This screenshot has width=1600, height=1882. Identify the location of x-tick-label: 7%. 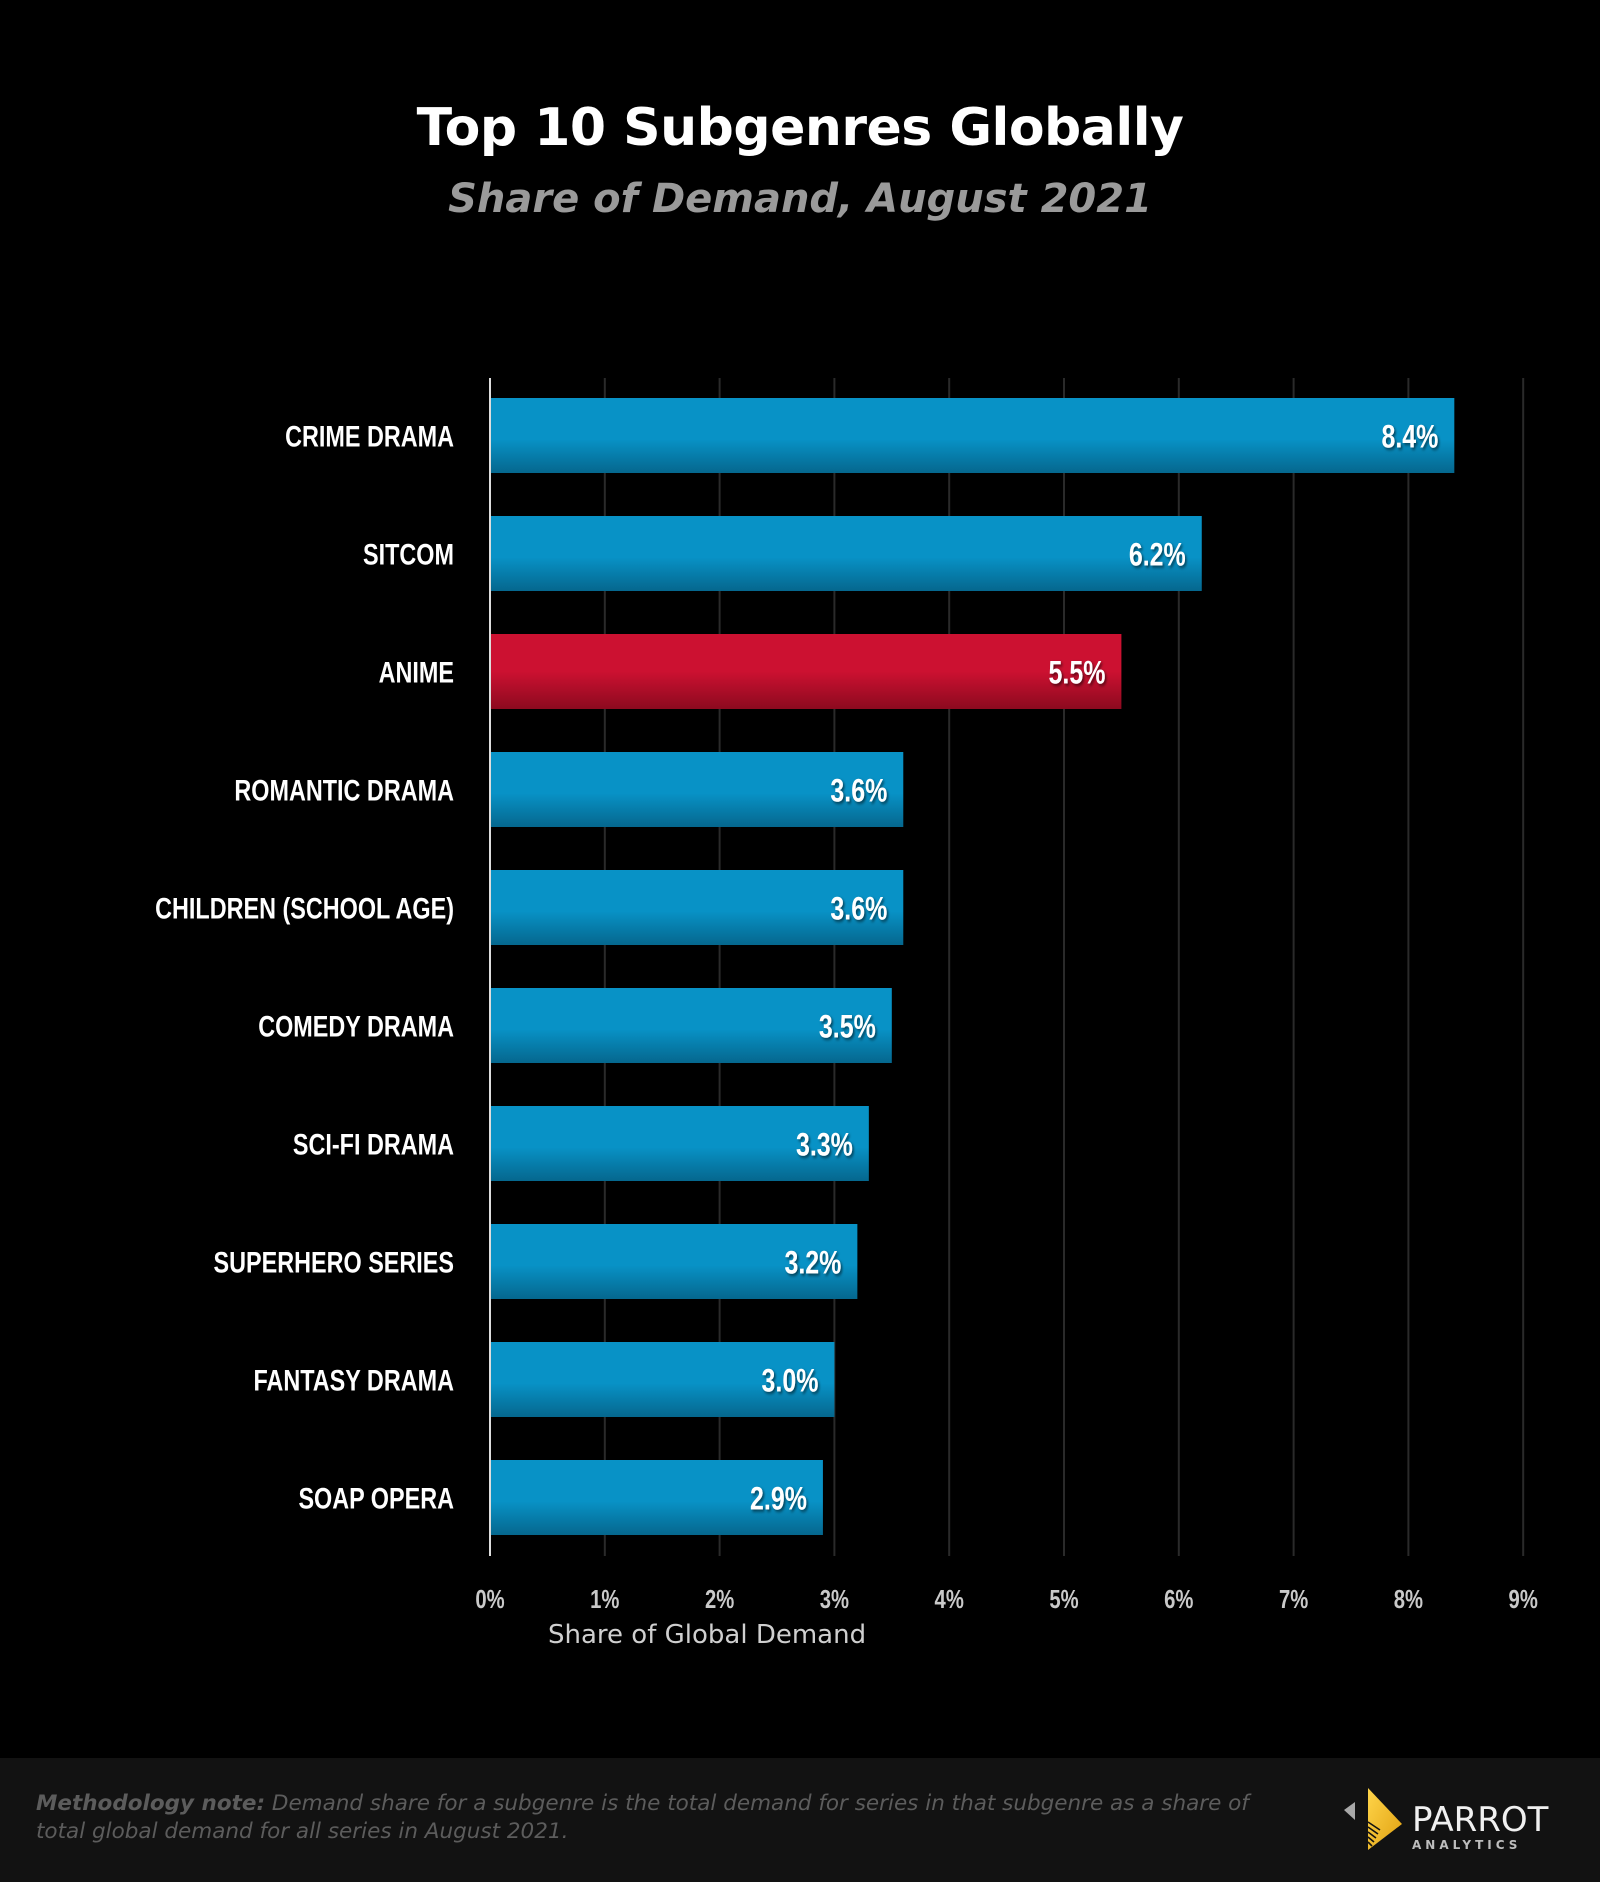
(1294, 1599).